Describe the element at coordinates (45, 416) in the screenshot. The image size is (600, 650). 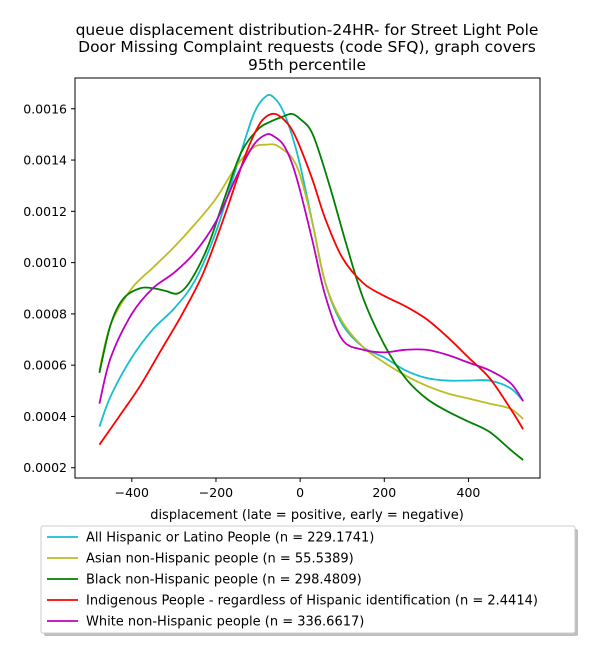
I see `y-tick-label: 0.0004` at that location.